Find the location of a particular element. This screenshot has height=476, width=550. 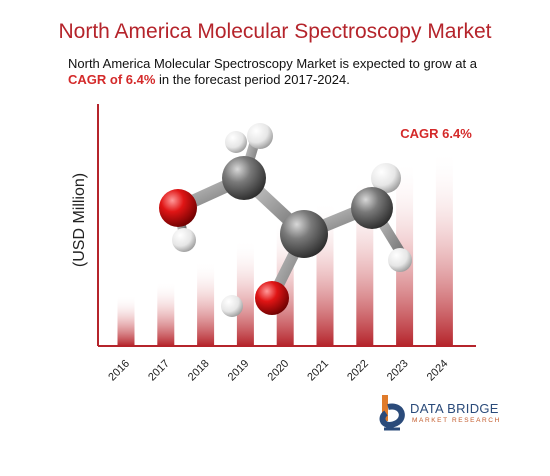

bar-2018 is located at coordinates (206, 303).